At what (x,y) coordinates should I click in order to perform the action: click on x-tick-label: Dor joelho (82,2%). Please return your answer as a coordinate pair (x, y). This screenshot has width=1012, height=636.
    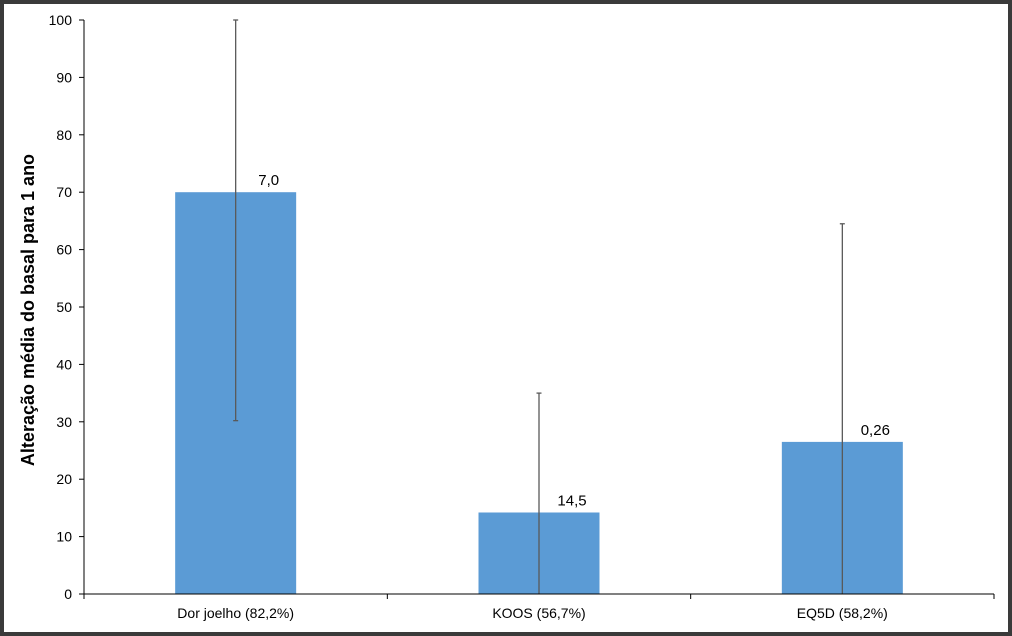
    Looking at the image, I should click on (235, 613).